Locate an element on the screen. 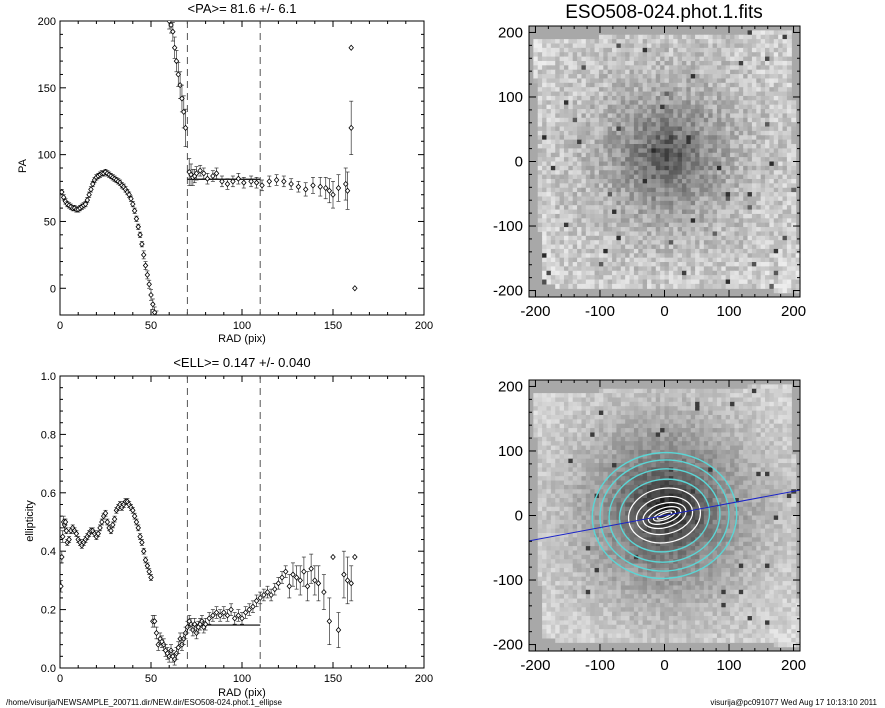  y-tick-label: 200 is located at coordinates (47, 22).